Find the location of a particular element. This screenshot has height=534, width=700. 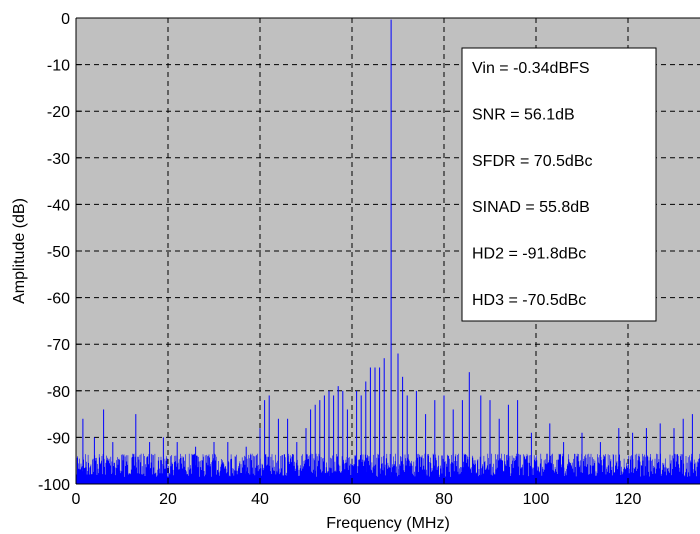

y-tick-label: -50 is located at coordinates (58, 252).